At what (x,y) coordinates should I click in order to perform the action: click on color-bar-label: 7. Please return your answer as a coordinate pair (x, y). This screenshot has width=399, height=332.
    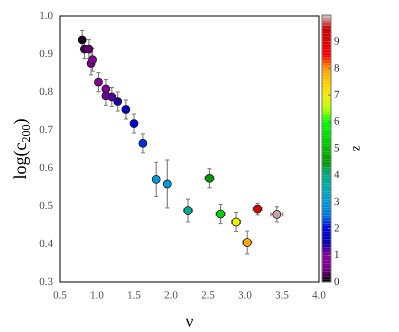
    Looking at the image, I should click on (337, 94).